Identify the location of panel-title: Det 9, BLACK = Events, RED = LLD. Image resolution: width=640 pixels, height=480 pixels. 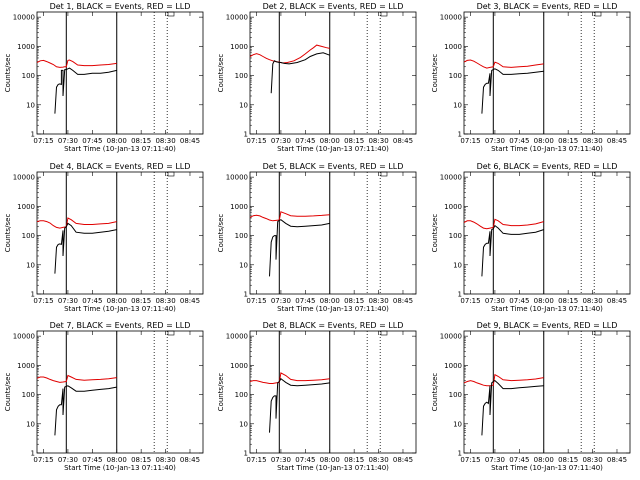
(547, 325).